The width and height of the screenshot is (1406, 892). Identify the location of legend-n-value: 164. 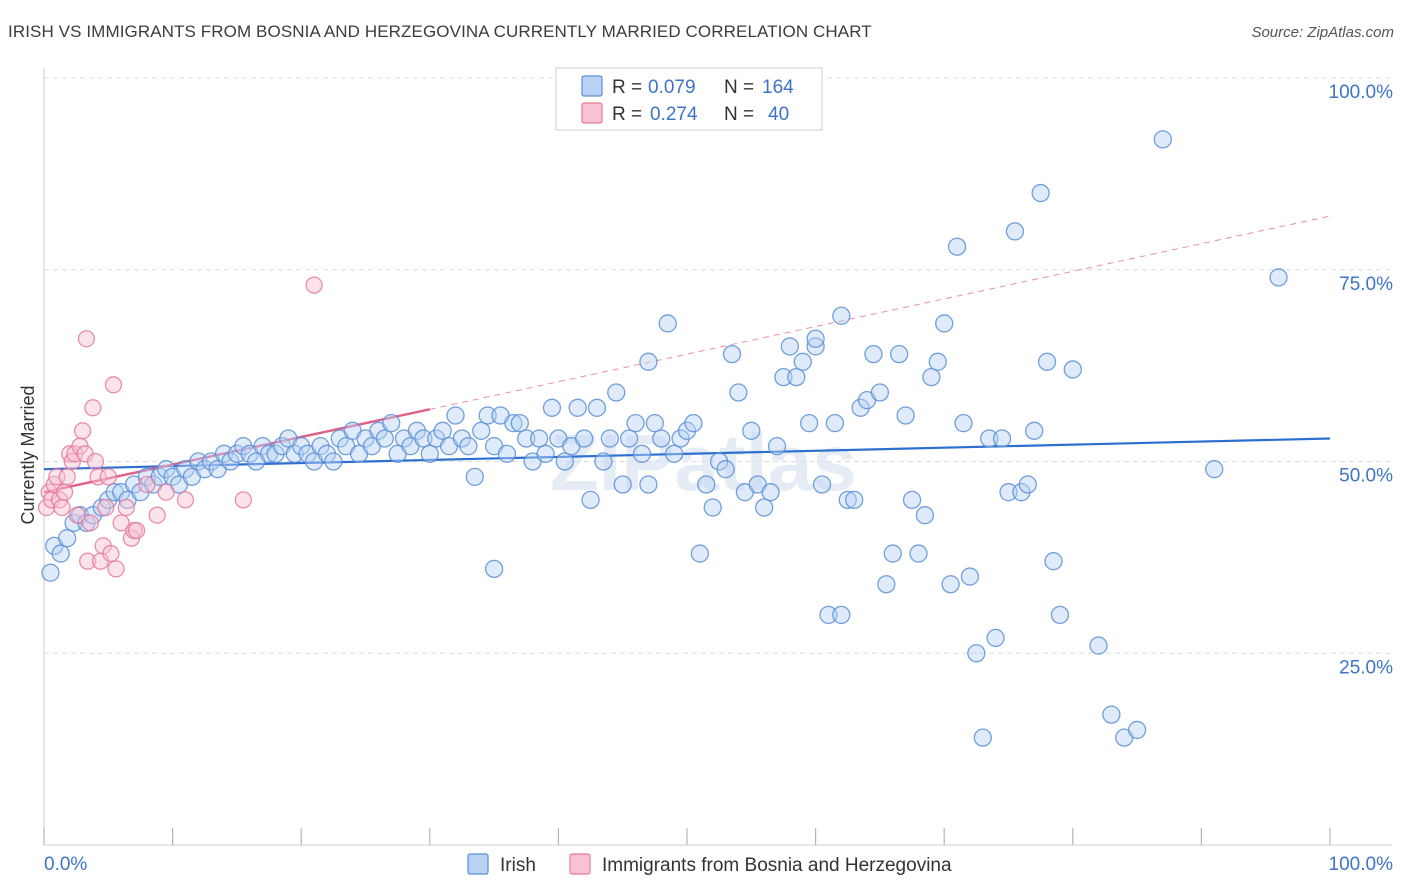
(778, 87).